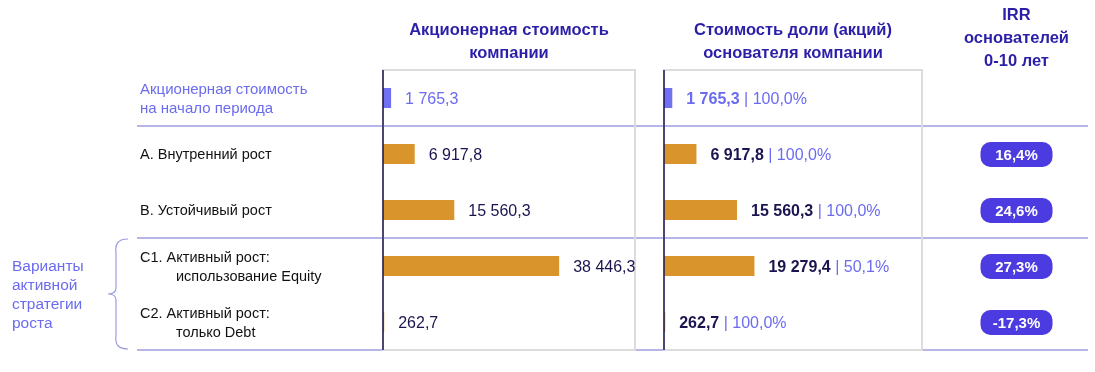  Describe the element at coordinates (499, 210) in the screenshot. I see `data-label: 15 560,3` at that location.